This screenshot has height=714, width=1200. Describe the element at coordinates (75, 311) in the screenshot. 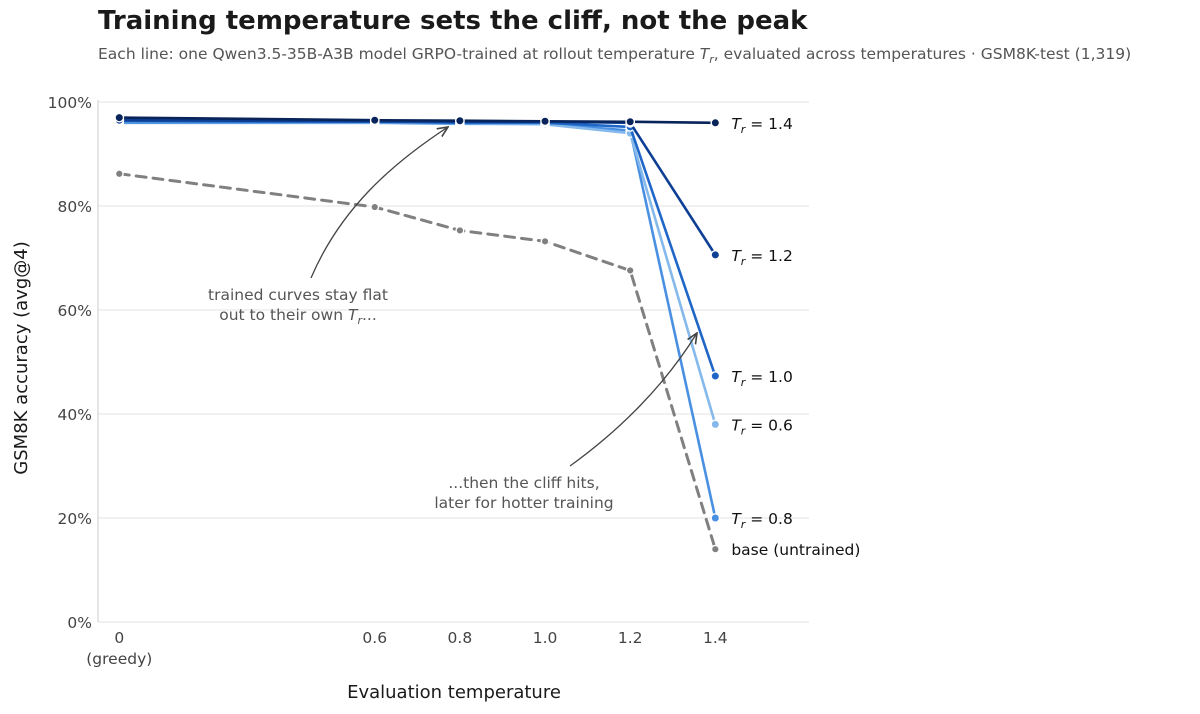

I see `y-tick-label: 60%` at that location.